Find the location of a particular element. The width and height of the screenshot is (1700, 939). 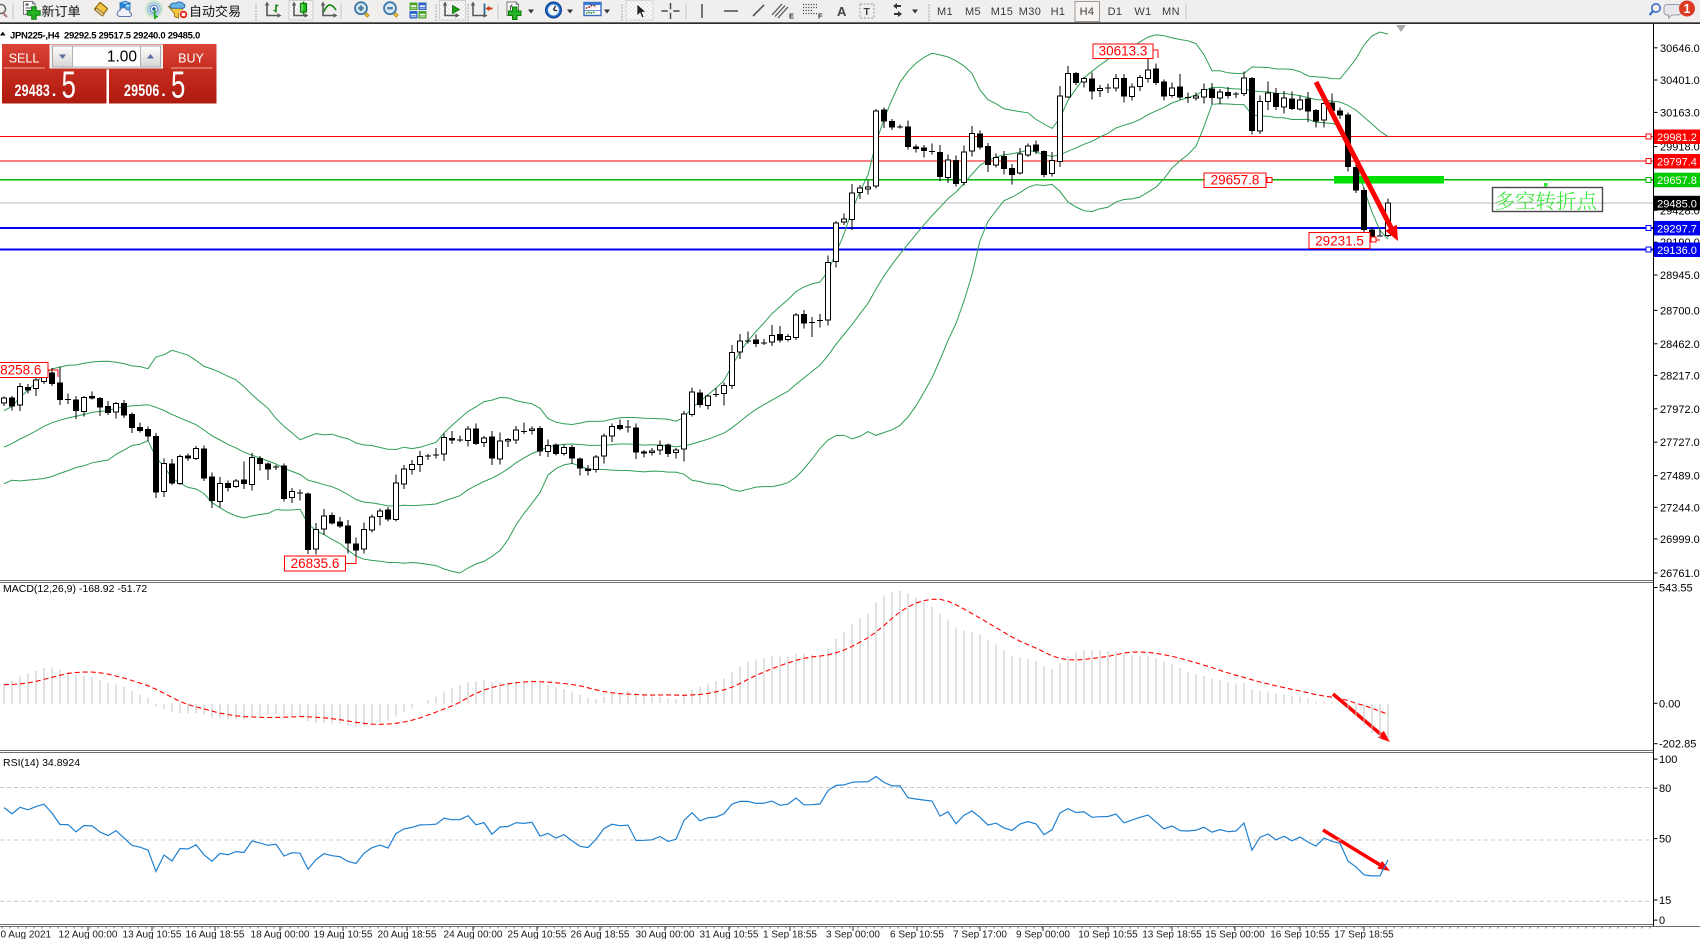

svg-text: 20 Aug 18:55 is located at coordinates (407, 934).